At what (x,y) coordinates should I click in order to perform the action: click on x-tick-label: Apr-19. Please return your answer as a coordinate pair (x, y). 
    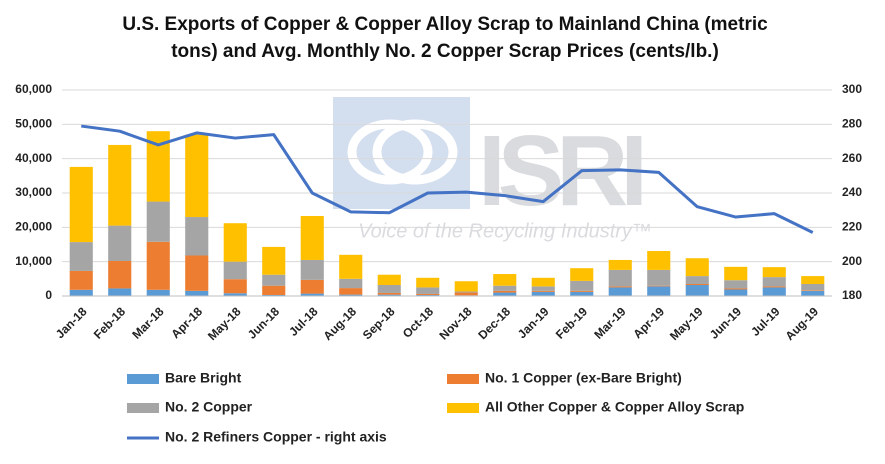
    Looking at the image, I should click on (648, 322).